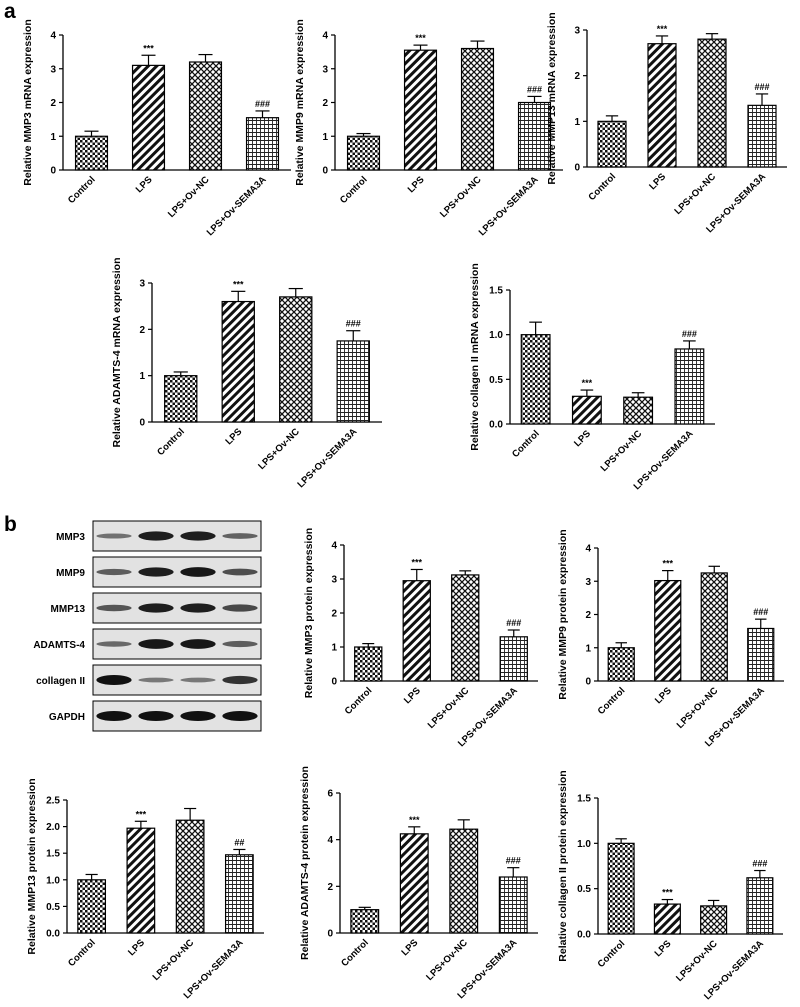 The width and height of the screenshot is (800, 1007). I want to click on blot-row-mmp9: MMP9, so click(159, 572).